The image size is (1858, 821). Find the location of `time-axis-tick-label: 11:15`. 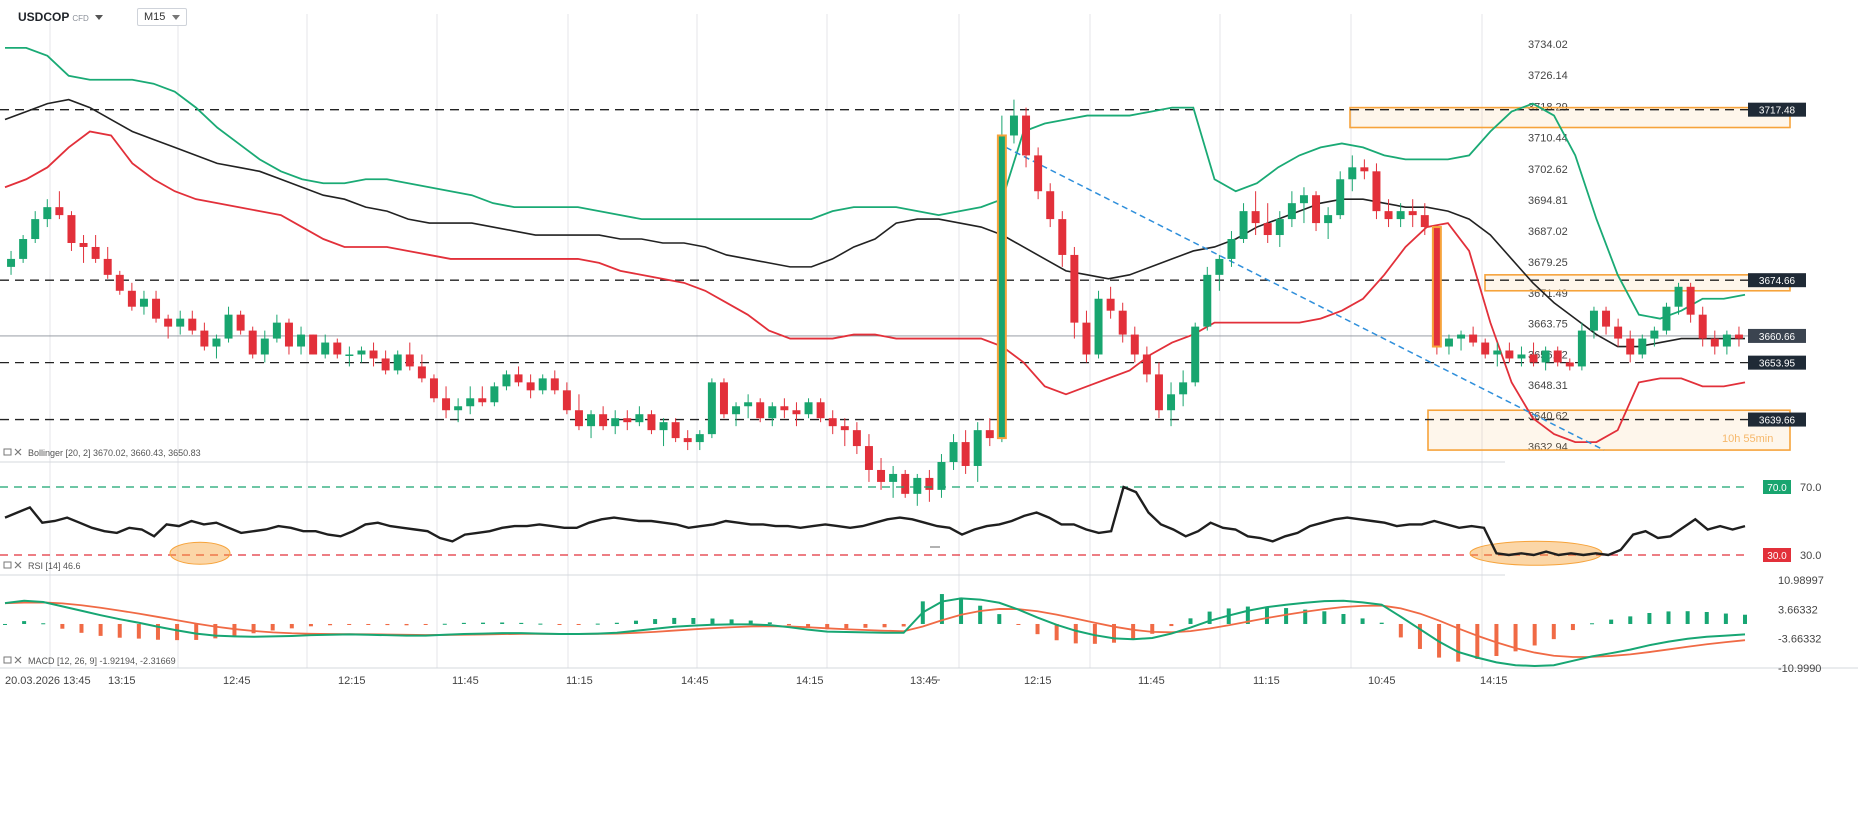

time-axis-tick-label: 11:15 is located at coordinates (579, 681).